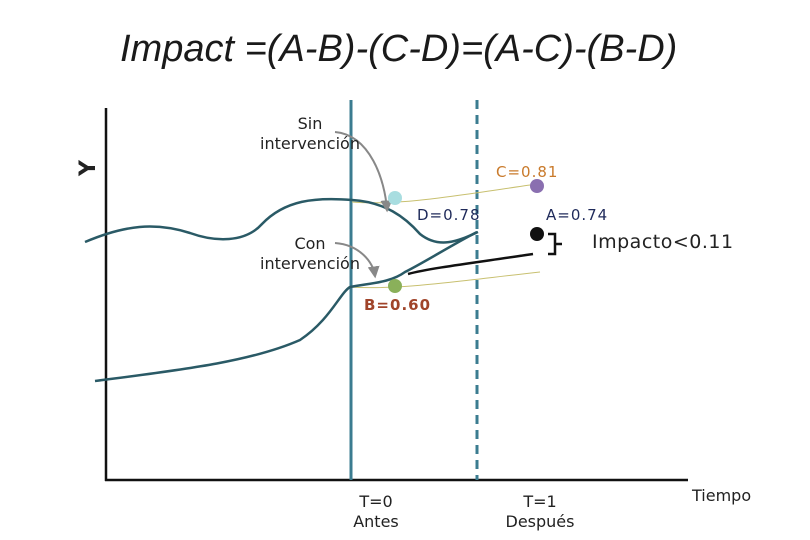  What do you see at coordinates (444, 280) in the screenshot?
I see `guide-line-lower` at bounding box center [444, 280].